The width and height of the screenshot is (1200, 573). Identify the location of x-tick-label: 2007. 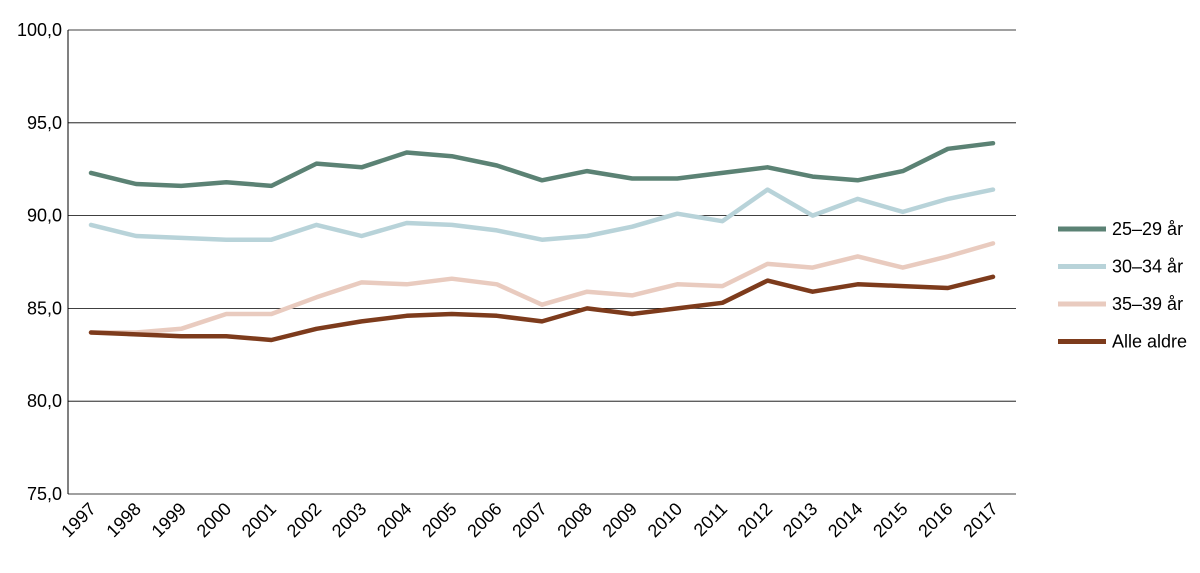
(529, 520).